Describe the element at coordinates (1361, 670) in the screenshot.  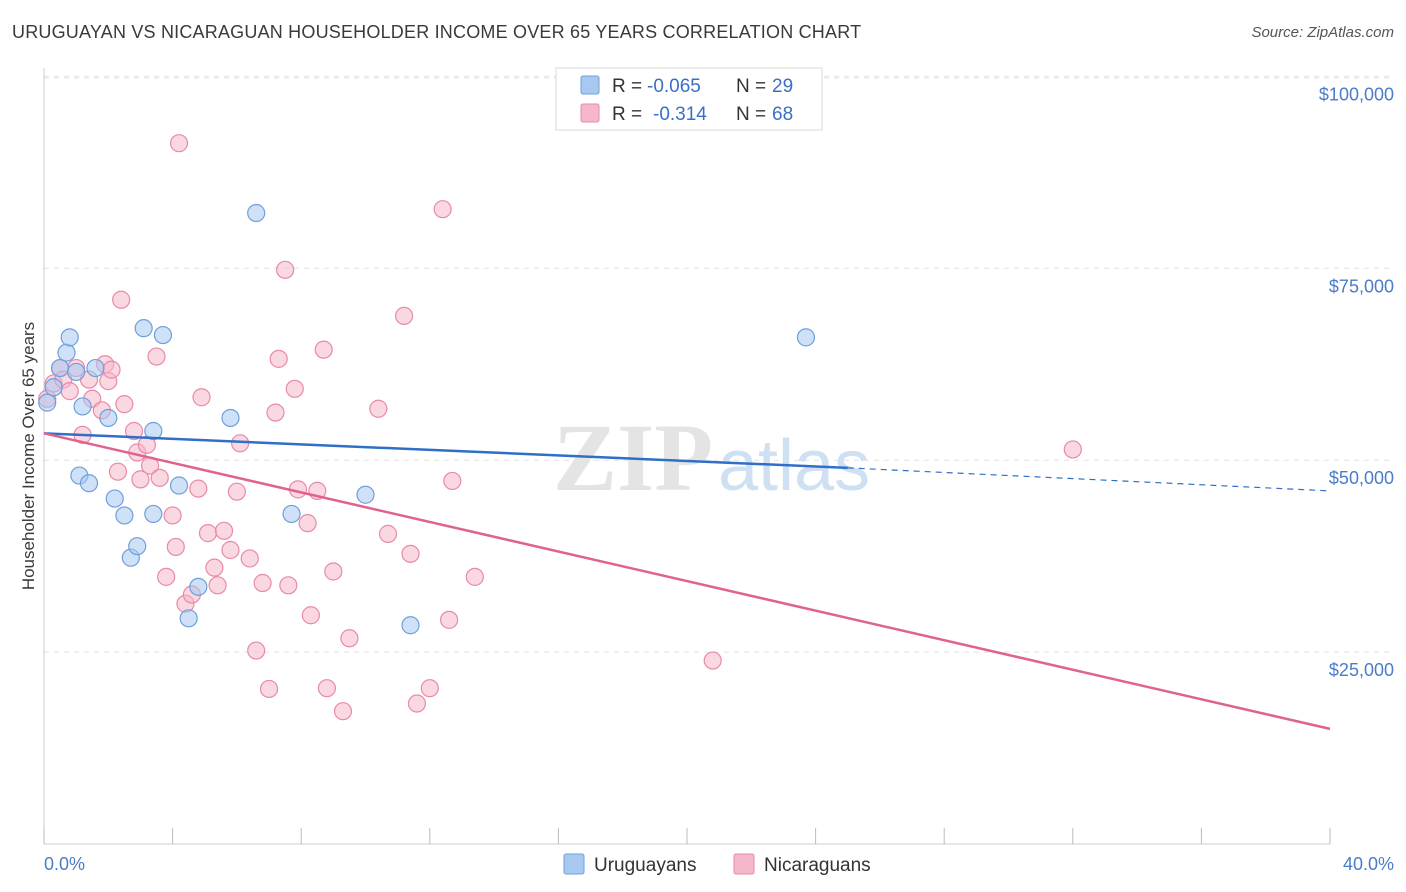
I see `y-tick-label: $25,000` at that location.